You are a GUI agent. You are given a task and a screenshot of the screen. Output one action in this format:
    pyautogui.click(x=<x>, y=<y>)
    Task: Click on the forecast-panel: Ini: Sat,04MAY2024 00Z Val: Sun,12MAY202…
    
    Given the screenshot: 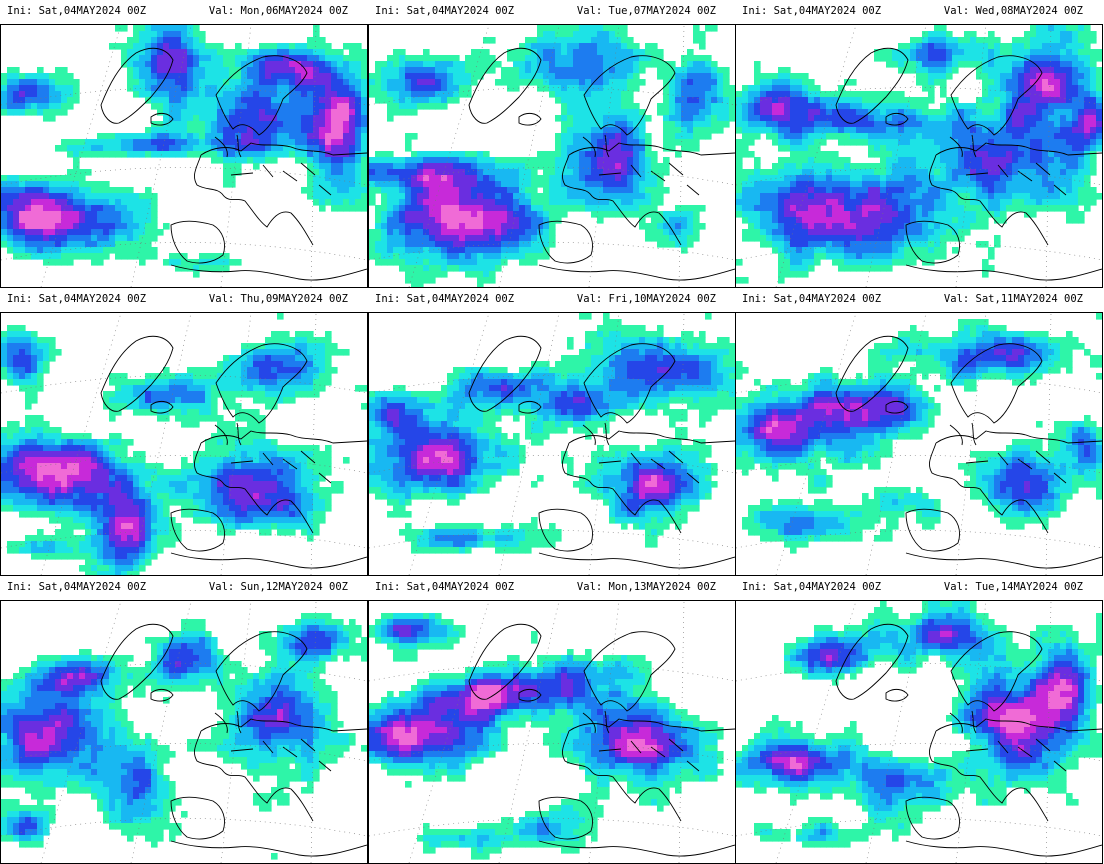 What is the action you would take?
    pyautogui.click(x=184, y=720)
    